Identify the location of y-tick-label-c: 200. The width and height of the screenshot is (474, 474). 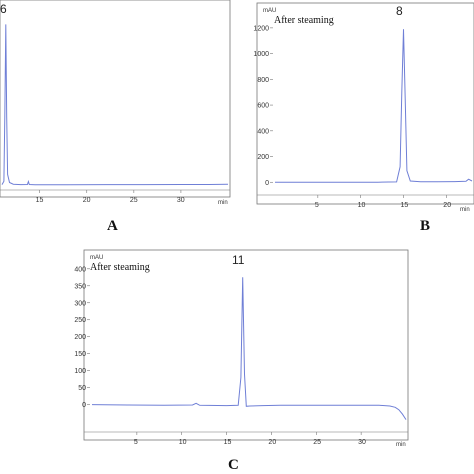
(80, 337).